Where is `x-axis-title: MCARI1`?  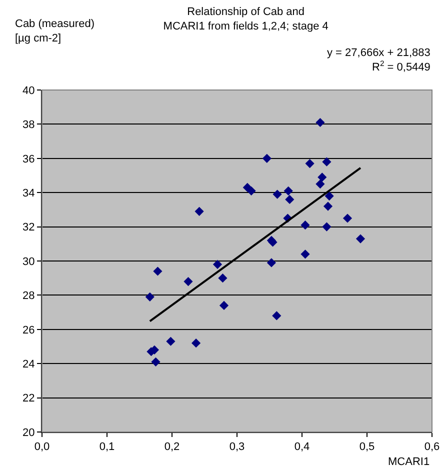 x-axis-title: MCARI1 is located at coordinates (409, 462).